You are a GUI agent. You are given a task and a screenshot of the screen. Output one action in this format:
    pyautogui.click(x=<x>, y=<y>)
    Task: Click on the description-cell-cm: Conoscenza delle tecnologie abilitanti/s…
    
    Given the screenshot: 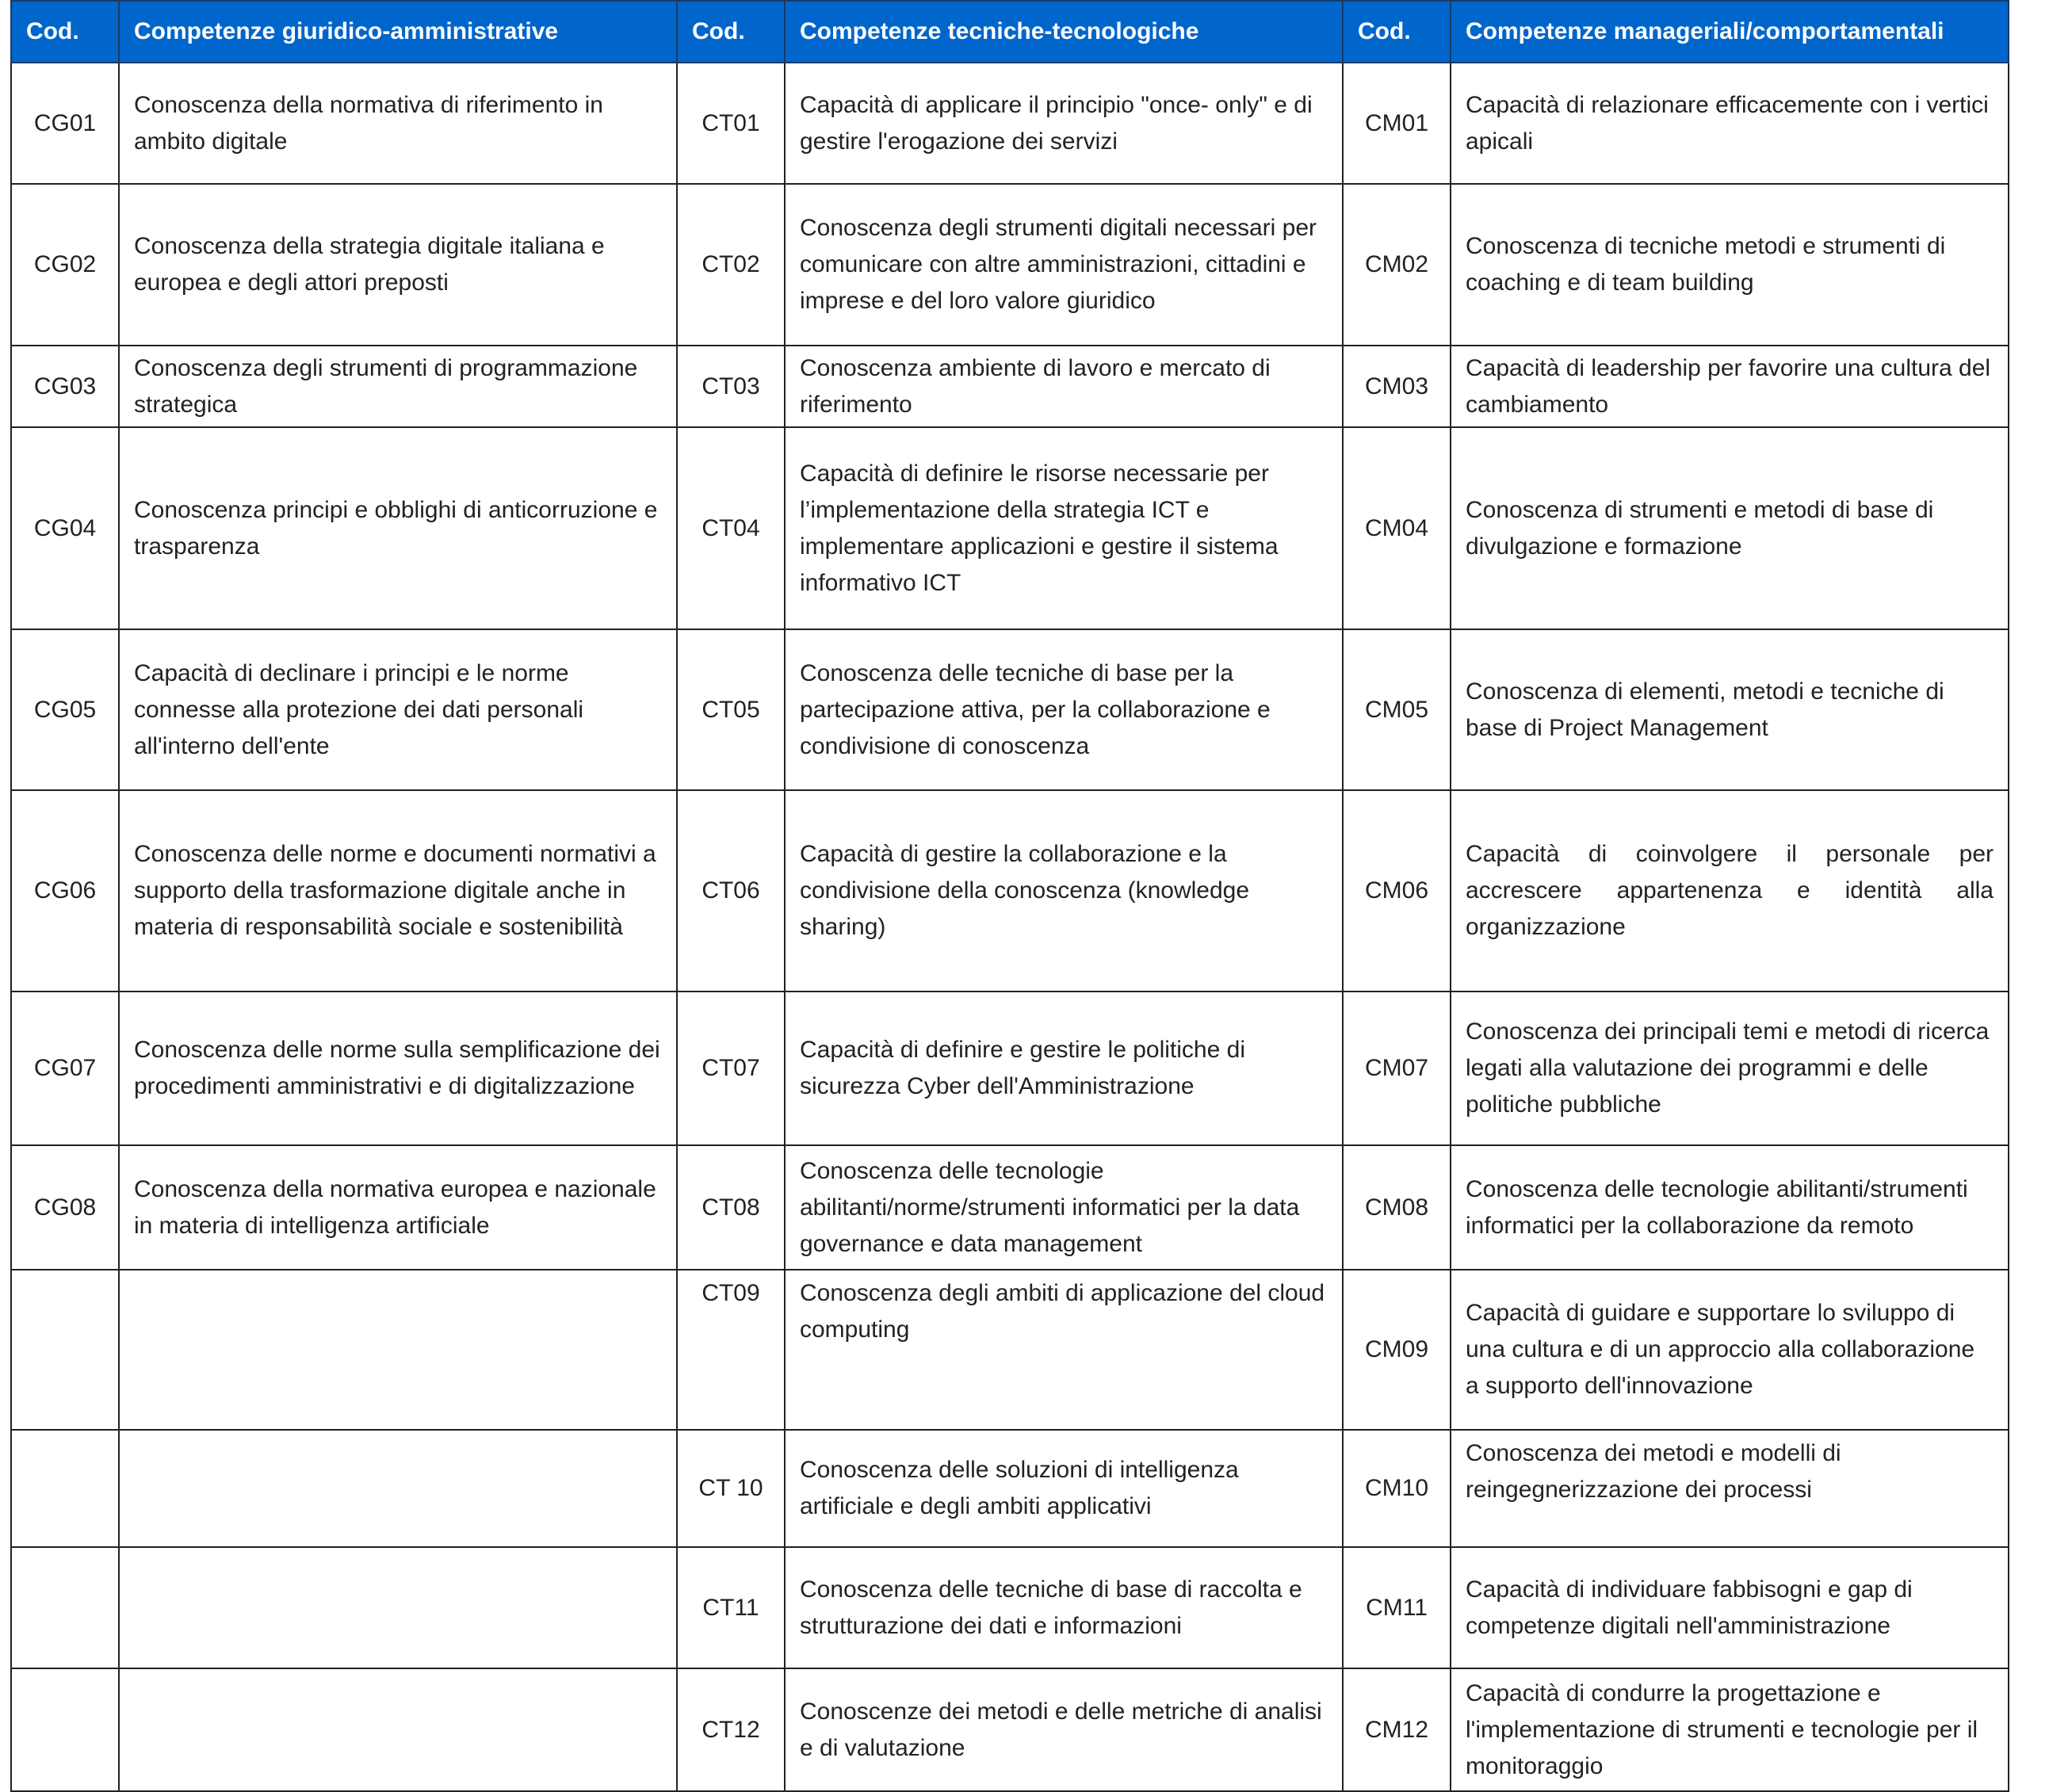 What is the action you would take?
    pyautogui.click(x=1729, y=1207)
    